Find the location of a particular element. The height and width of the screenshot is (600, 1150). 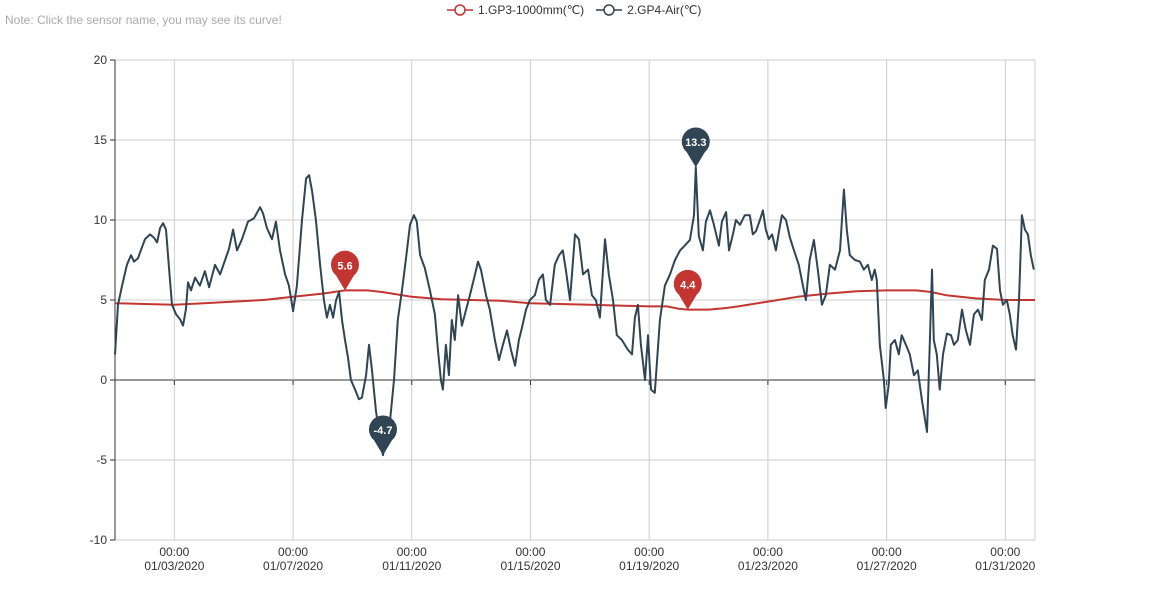

mark-point-pin: -4.7 is located at coordinates (382, 435).